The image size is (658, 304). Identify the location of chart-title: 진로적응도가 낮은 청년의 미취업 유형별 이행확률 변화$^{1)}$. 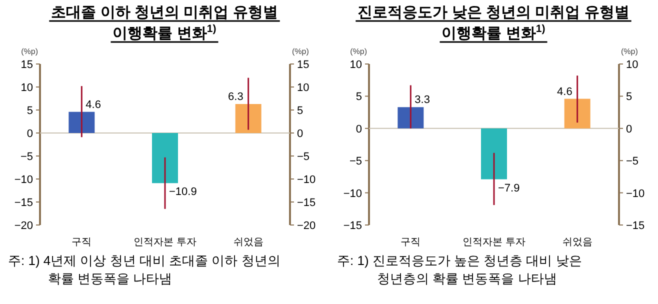
(494, 23).